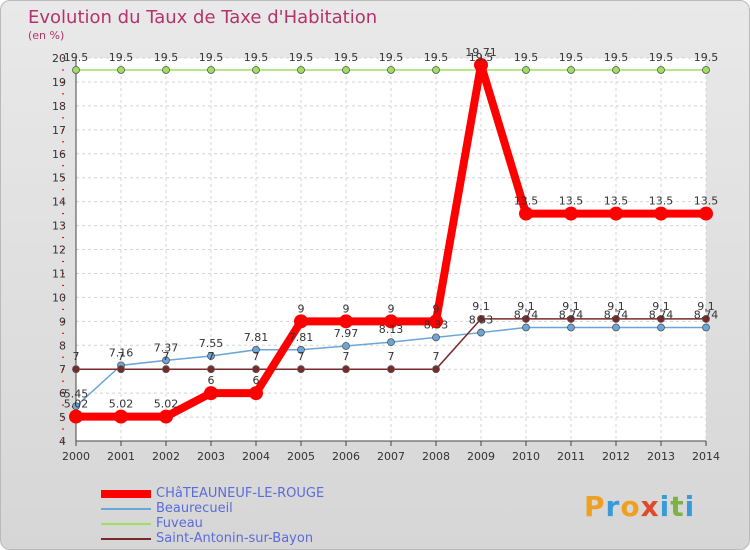  What do you see at coordinates (59, 250) in the screenshot?
I see `y-tick-label: 12` at bounding box center [59, 250].